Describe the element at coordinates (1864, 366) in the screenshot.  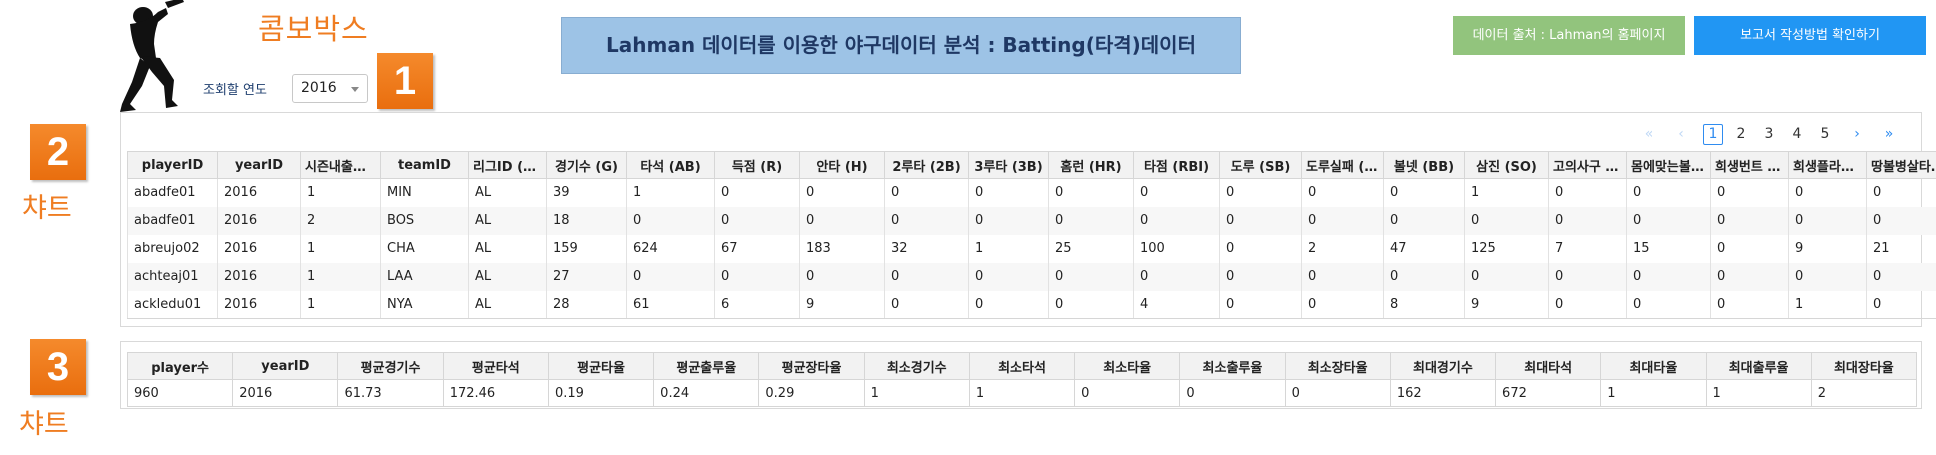
I see `summary-column-header: 최대장타율` at that location.